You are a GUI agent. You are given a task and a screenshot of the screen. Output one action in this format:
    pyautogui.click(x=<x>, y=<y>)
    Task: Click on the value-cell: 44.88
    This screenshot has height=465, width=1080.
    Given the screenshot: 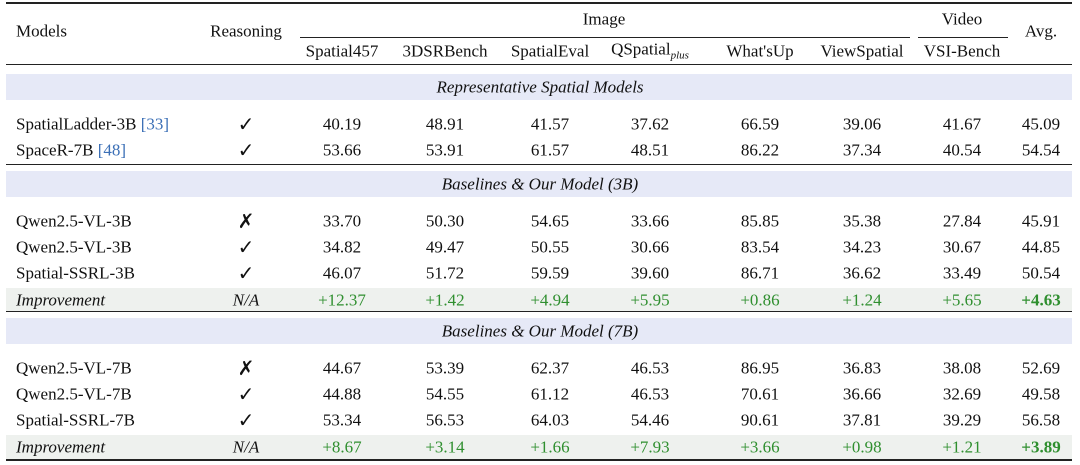 What is the action you would take?
    pyautogui.click(x=342, y=394)
    